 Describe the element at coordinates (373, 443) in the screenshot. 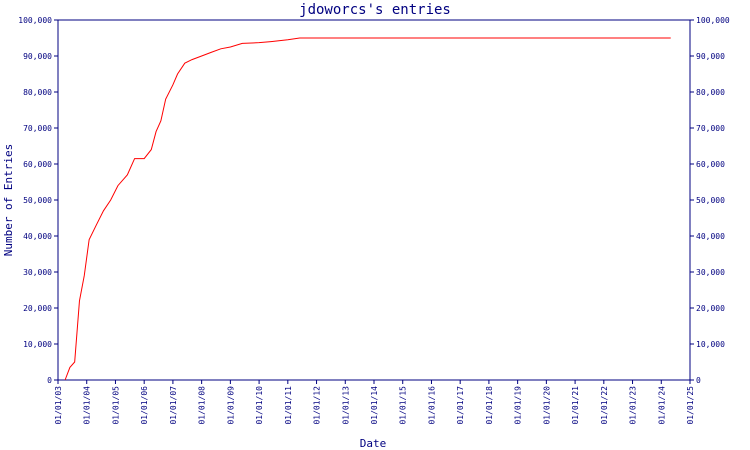

I see `x-axis-label: Date` at that location.